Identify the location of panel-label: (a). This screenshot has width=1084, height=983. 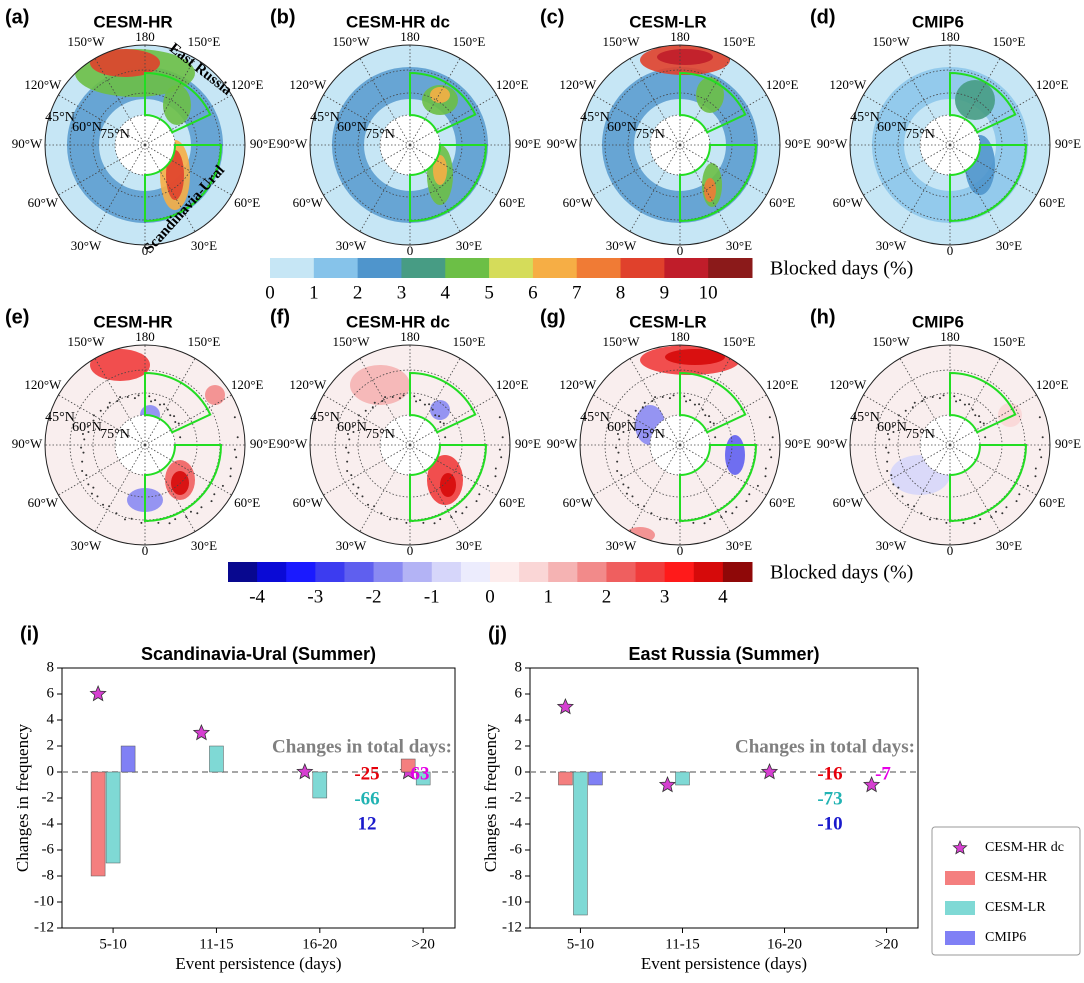
(17, 17).